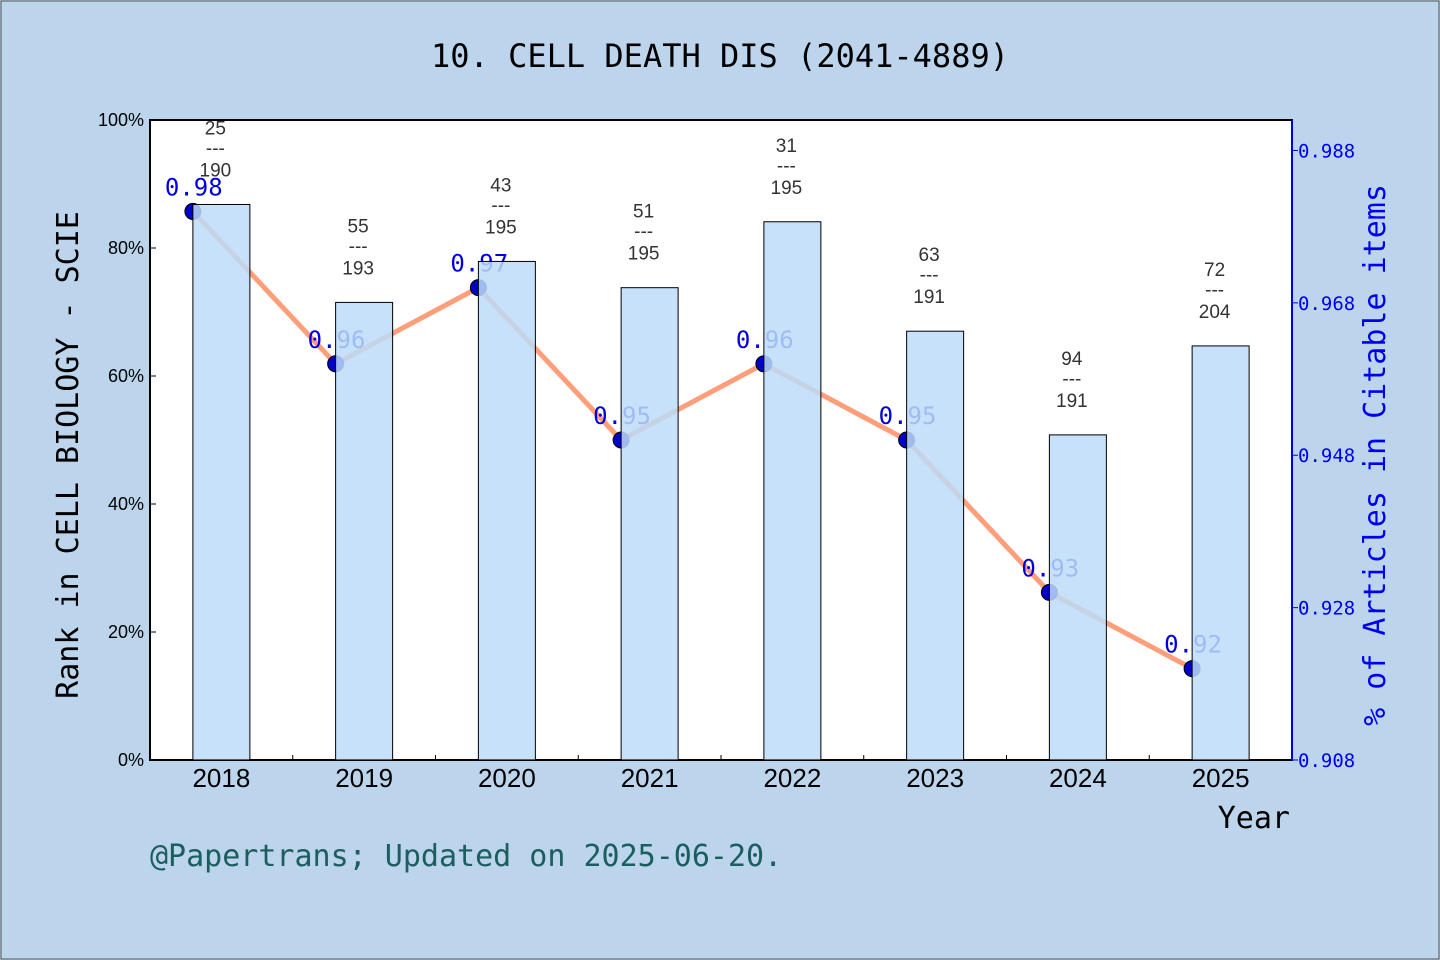  What do you see at coordinates (131, 760) in the screenshot?
I see `y-left-tick-label: 0%` at bounding box center [131, 760].